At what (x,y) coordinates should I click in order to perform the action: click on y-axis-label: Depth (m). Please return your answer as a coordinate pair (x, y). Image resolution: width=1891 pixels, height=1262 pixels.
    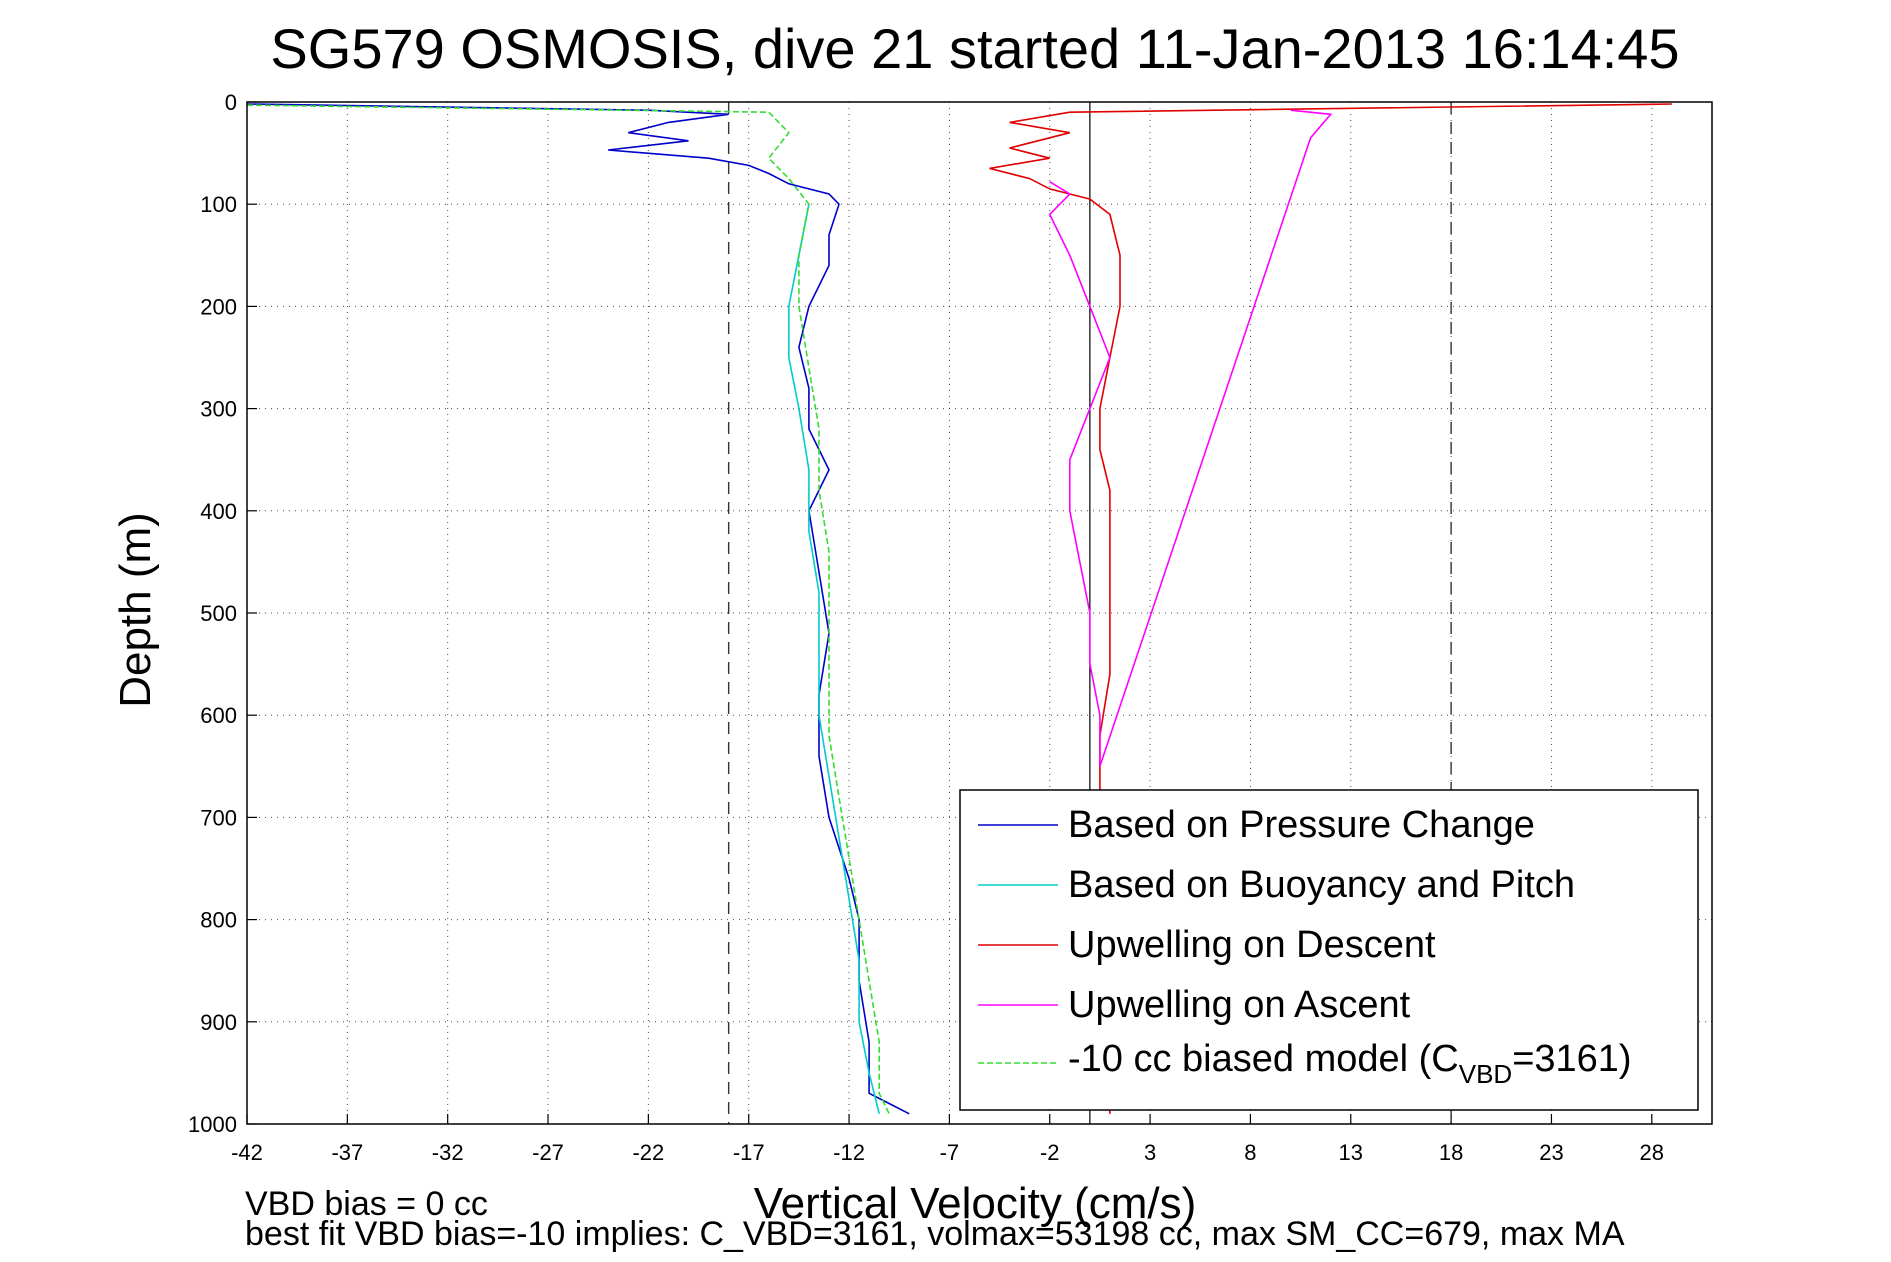
    Looking at the image, I should click on (135, 610).